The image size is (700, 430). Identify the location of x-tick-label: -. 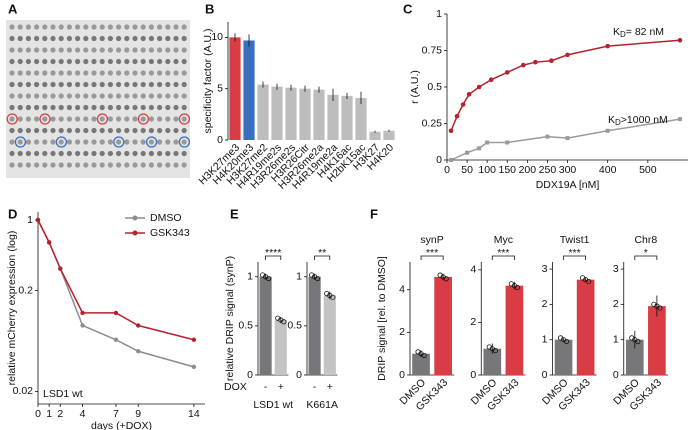
(266, 387).